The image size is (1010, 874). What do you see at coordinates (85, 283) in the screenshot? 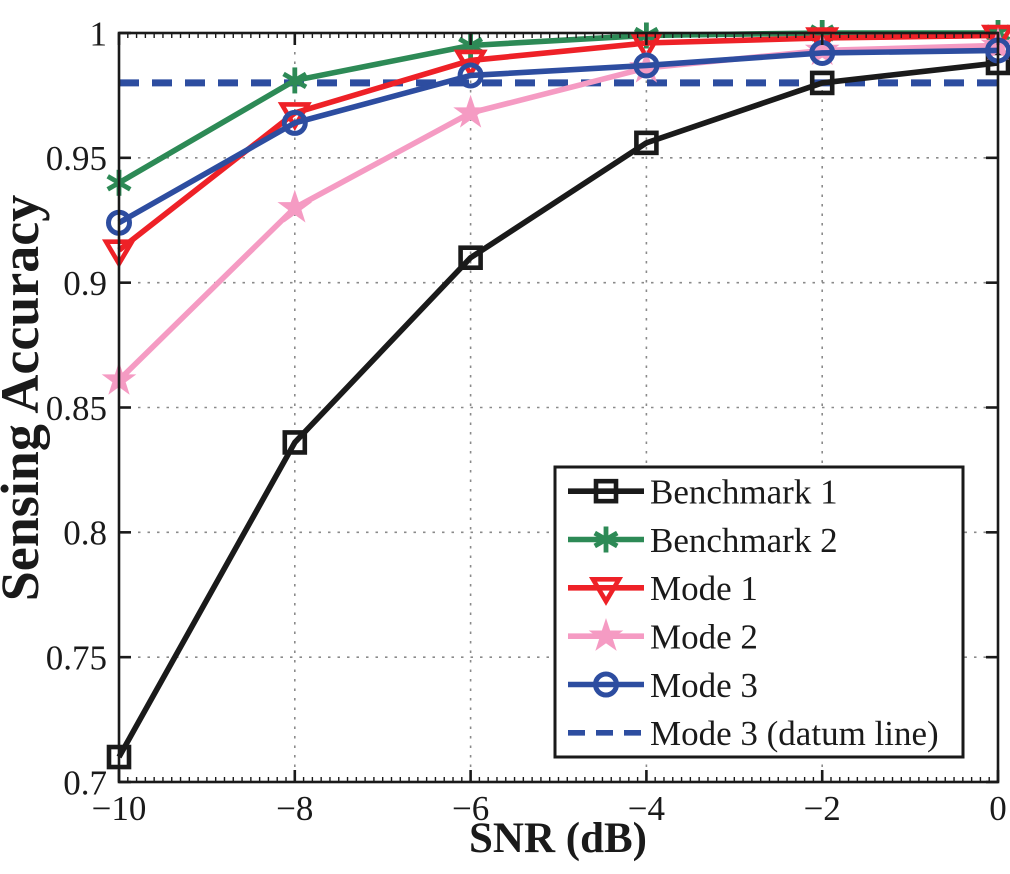
I see `y-tick-label-4: 0.9` at bounding box center [85, 283].